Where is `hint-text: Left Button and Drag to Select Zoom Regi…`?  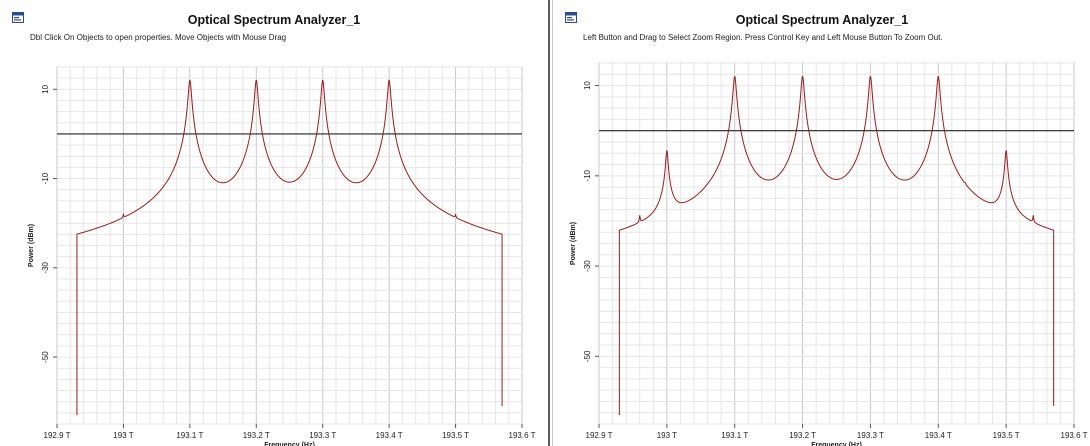
hint-text: Left Button and Drag to Select Zoom Regi… is located at coordinates (763, 37).